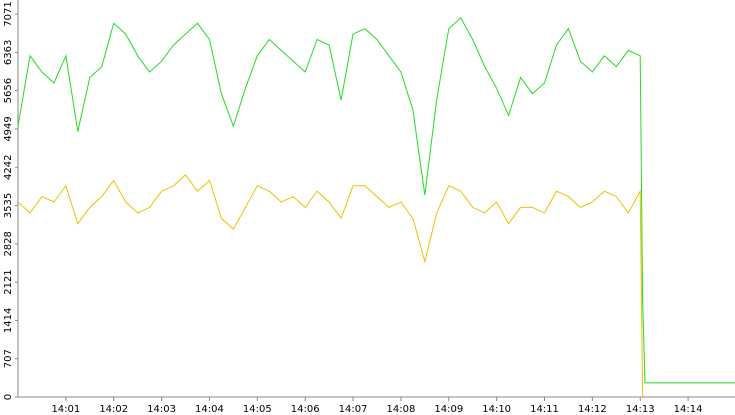 The height and width of the screenshot is (415, 735). What do you see at coordinates (8, 52) in the screenshot?
I see `y-tick-label: 6363` at bounding box center [8, 52].